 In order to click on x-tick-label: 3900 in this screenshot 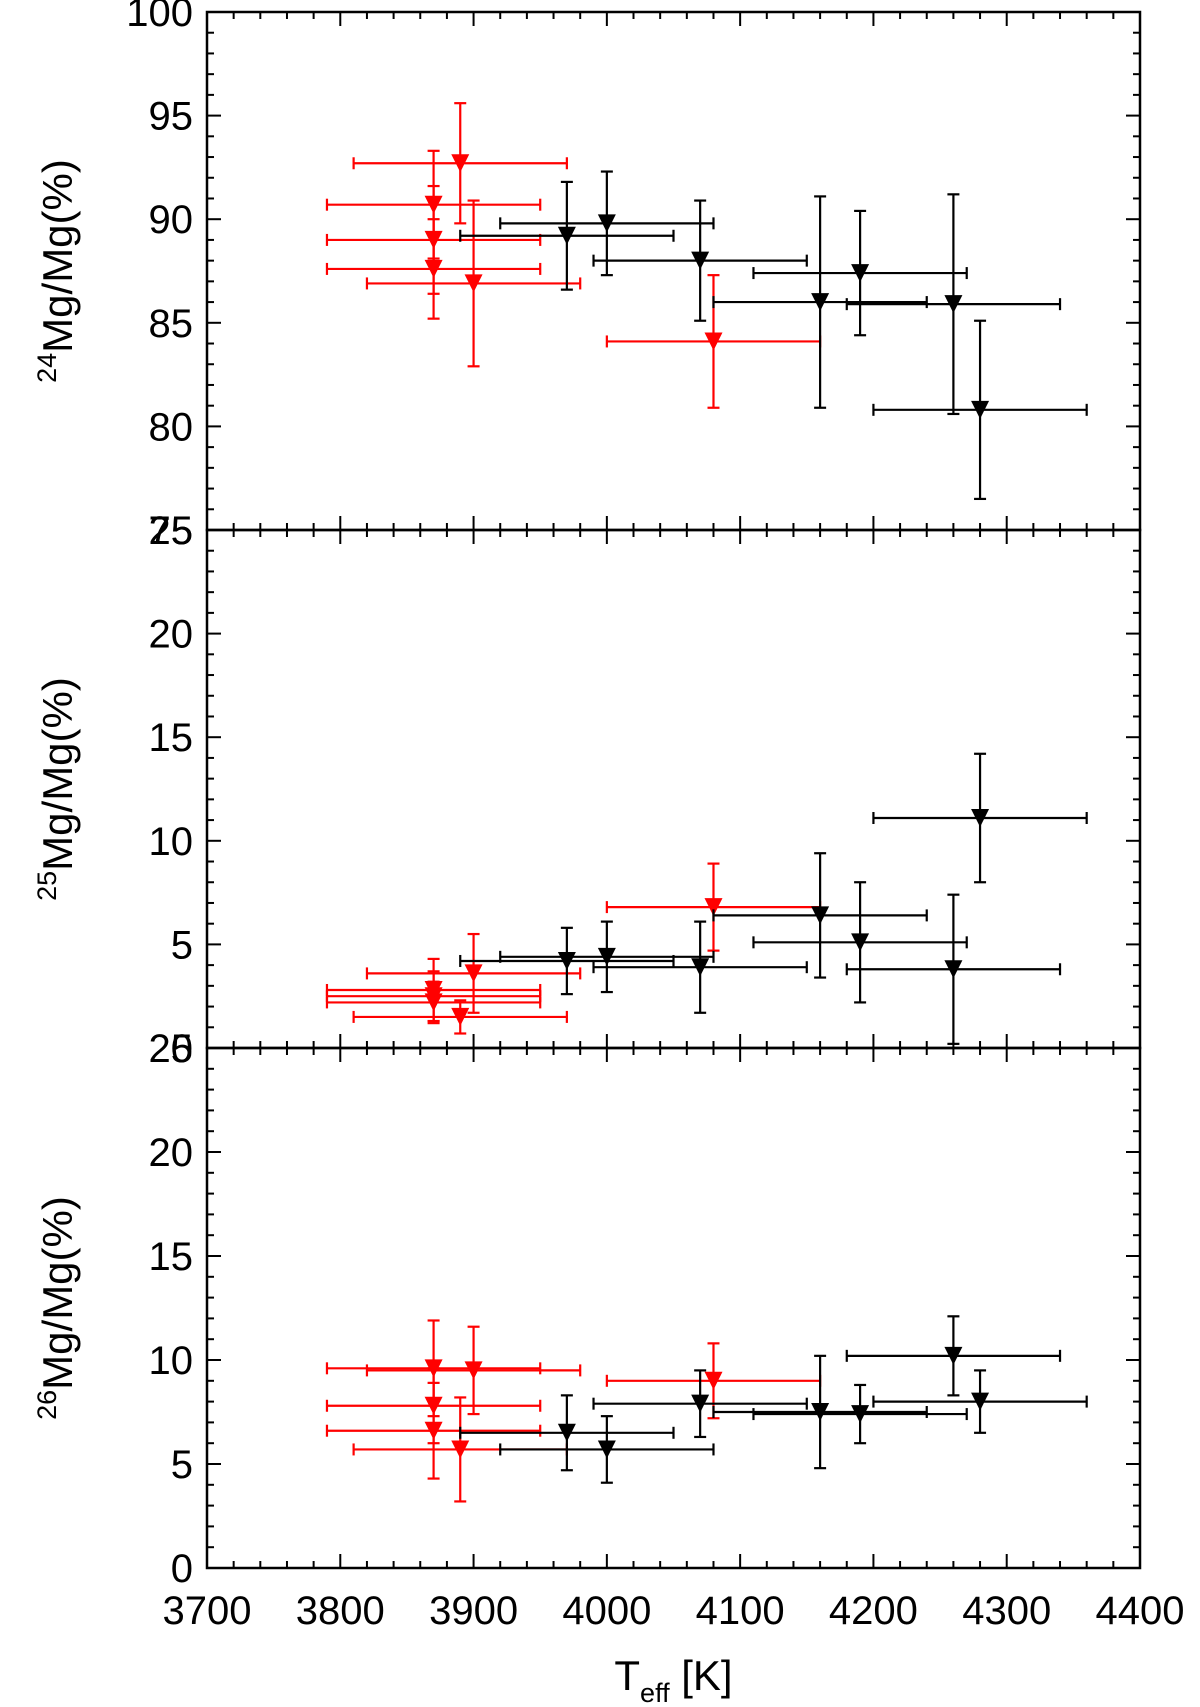, I will do `click(473, 1611)`.